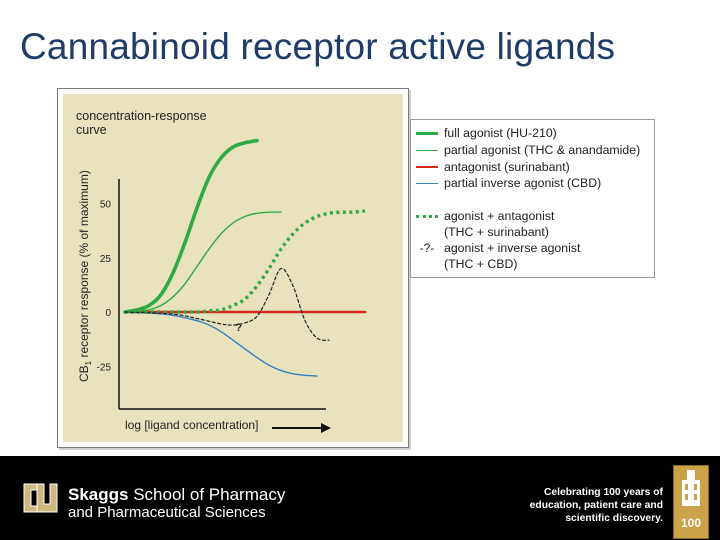  I want to click on anniversary-badge: 100, so click(691, 502).